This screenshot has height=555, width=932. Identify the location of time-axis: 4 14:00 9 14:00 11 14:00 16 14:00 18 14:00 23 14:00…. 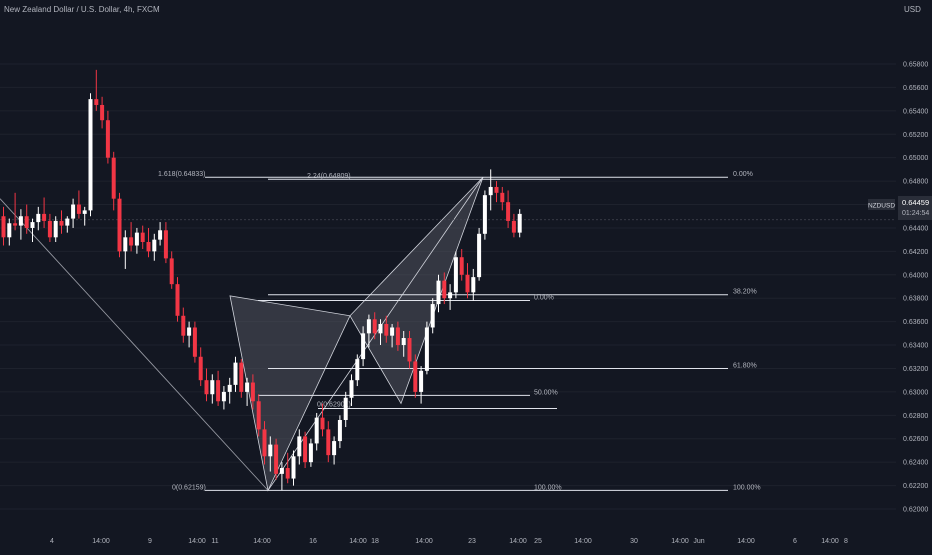
(449, 541).